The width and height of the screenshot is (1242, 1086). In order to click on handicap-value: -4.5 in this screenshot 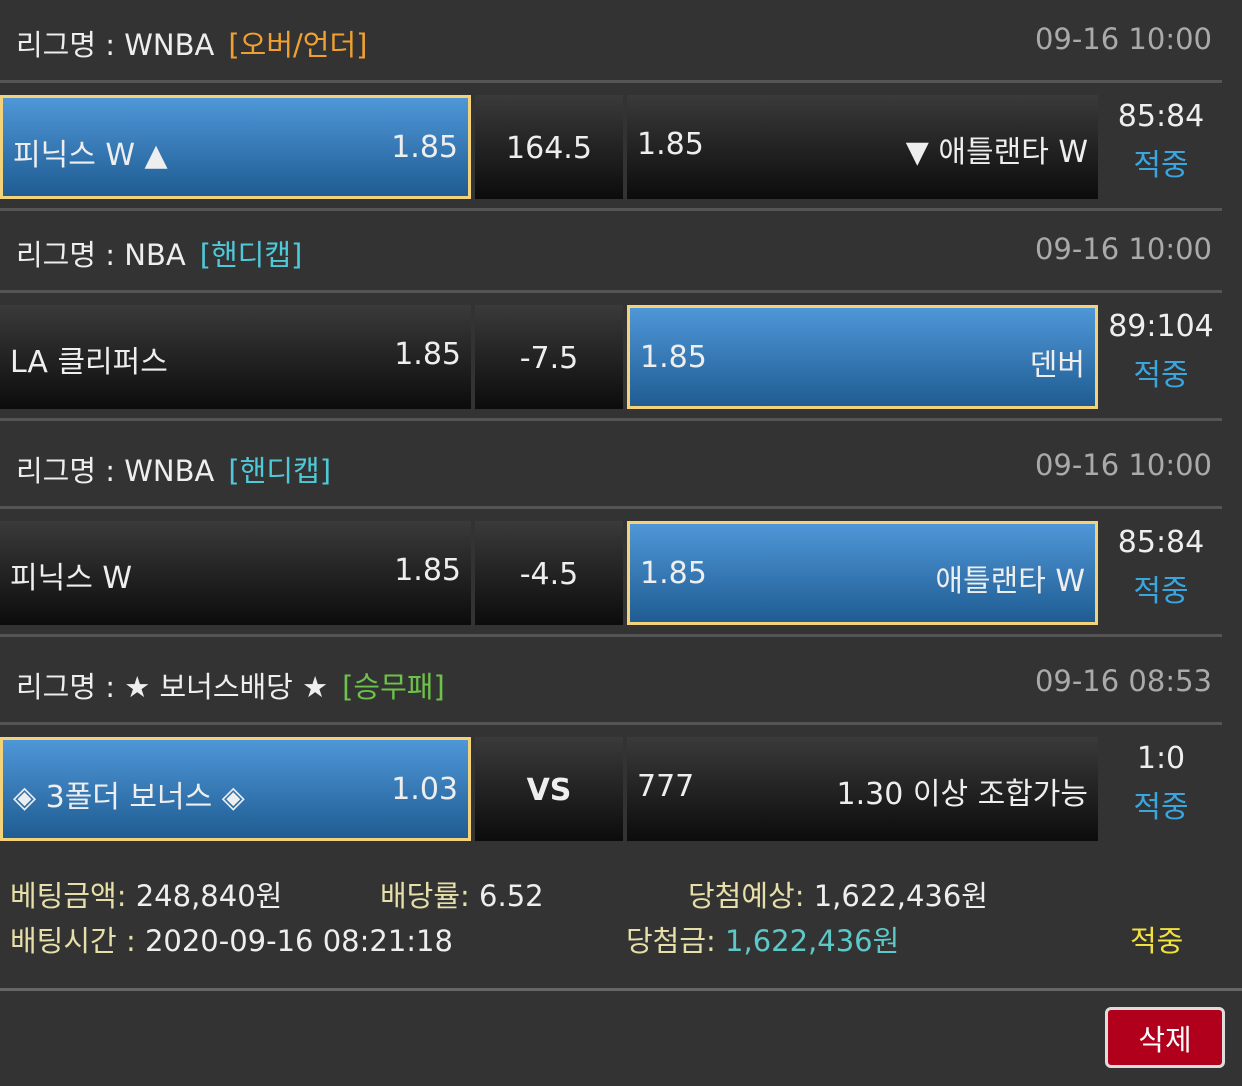, I will do `click(549, 573)`.